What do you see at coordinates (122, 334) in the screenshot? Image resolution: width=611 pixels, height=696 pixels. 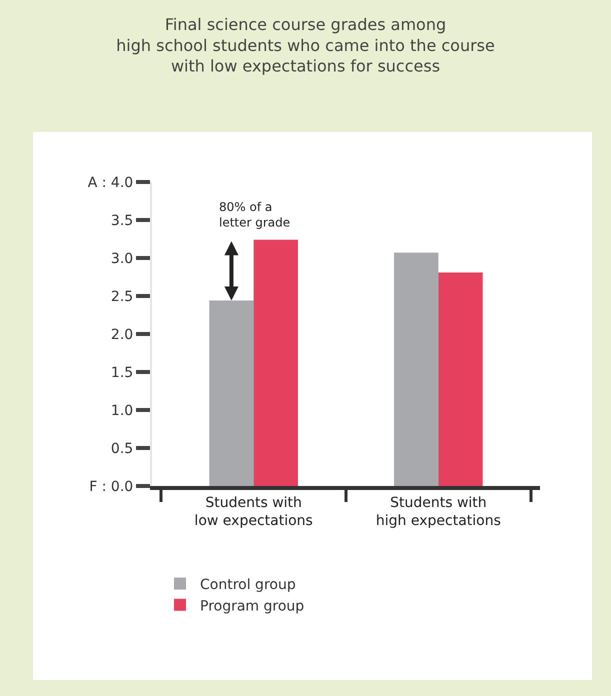 I see `y-tick-label: 2.0` at bounding box center [122, 334].